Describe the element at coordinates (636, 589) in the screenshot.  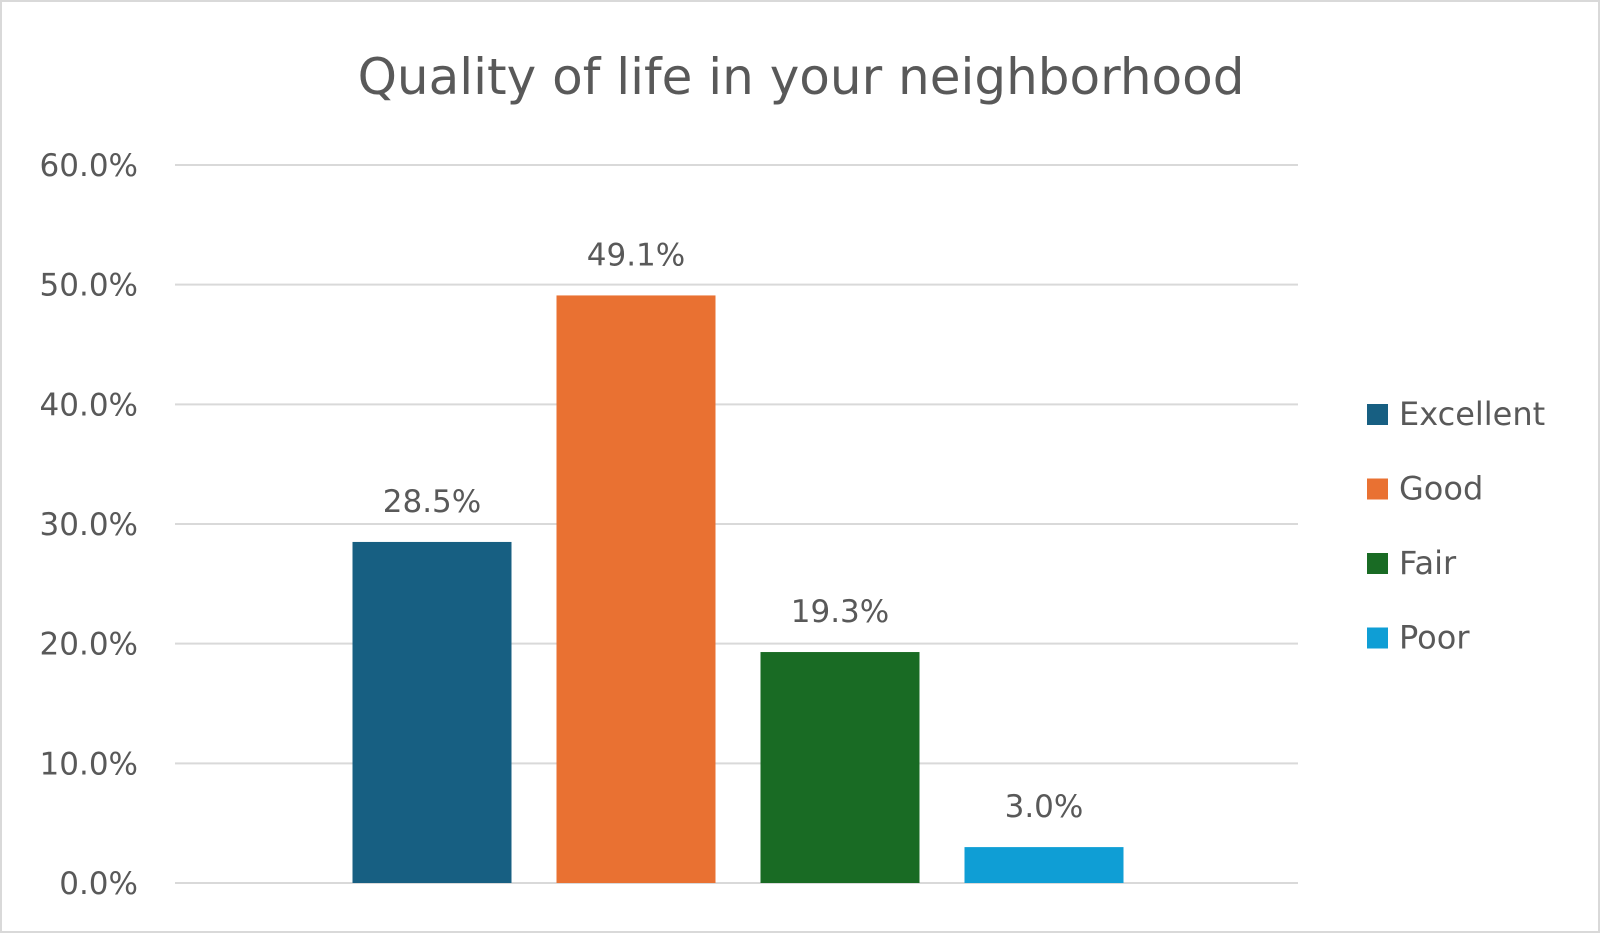
I see `bar-good` at that location.